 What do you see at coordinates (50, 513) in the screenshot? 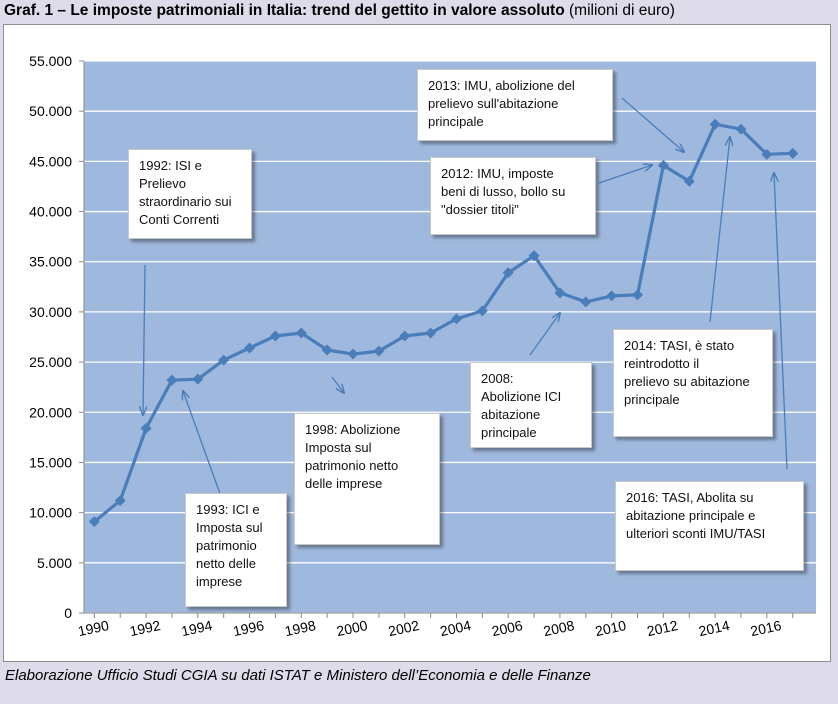
I see `y-tick-label: 10.000` at bounding box center [50, 513].